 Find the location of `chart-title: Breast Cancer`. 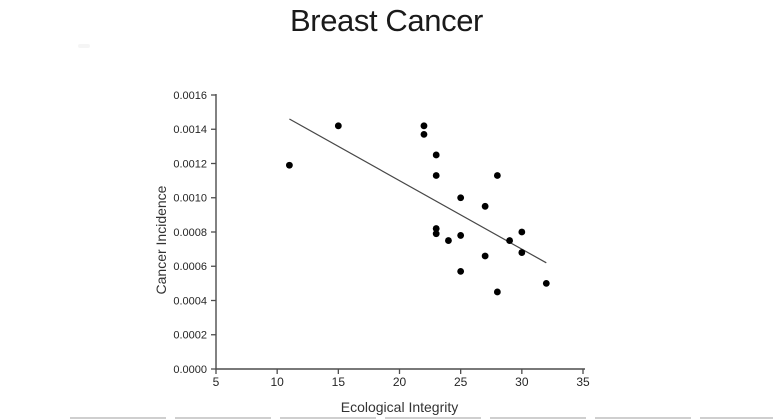

chart-title: Breast Cancer is located at coordinates (386, 20).